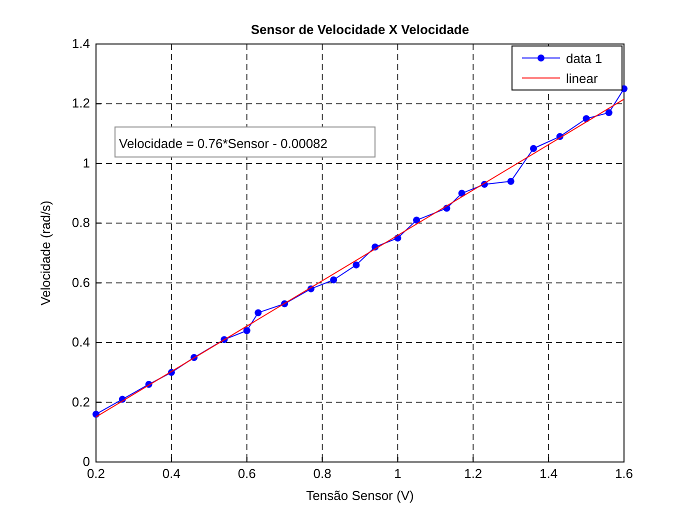 Image resolution: width=684 pixels, height=516 pixels. Describe the element at coordinates (81, 342) in the screenshot. I see `y-tick-label: 0.4` at that location.